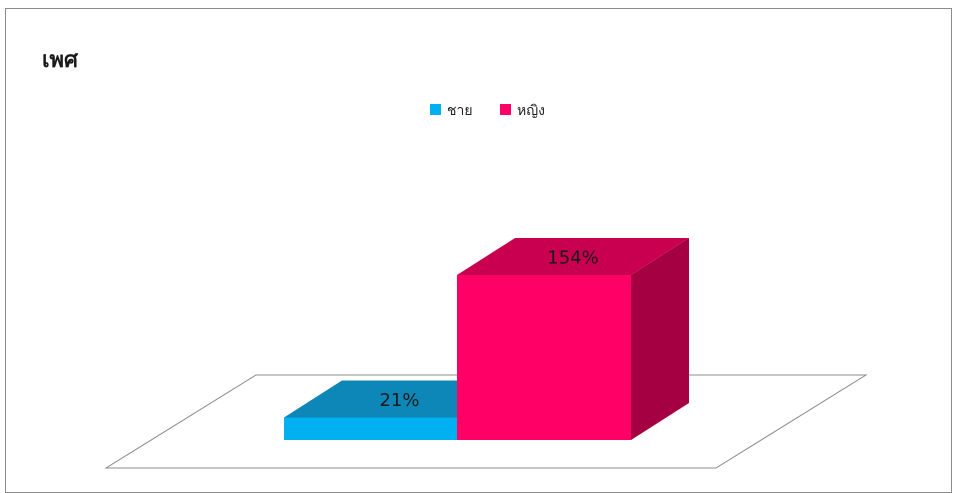 The image size is (958, 493). I want to click on legend: ชาย หญิง, so click(487, 111).